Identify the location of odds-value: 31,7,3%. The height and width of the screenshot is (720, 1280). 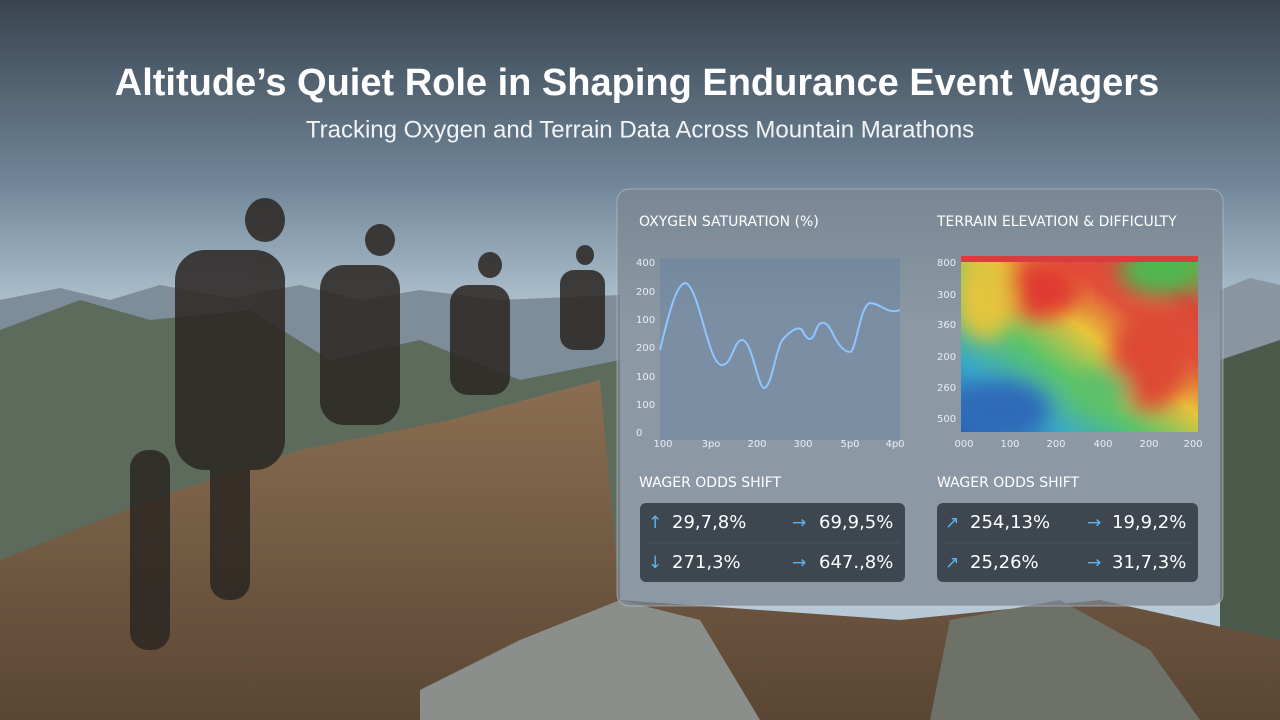
(1149, 562).